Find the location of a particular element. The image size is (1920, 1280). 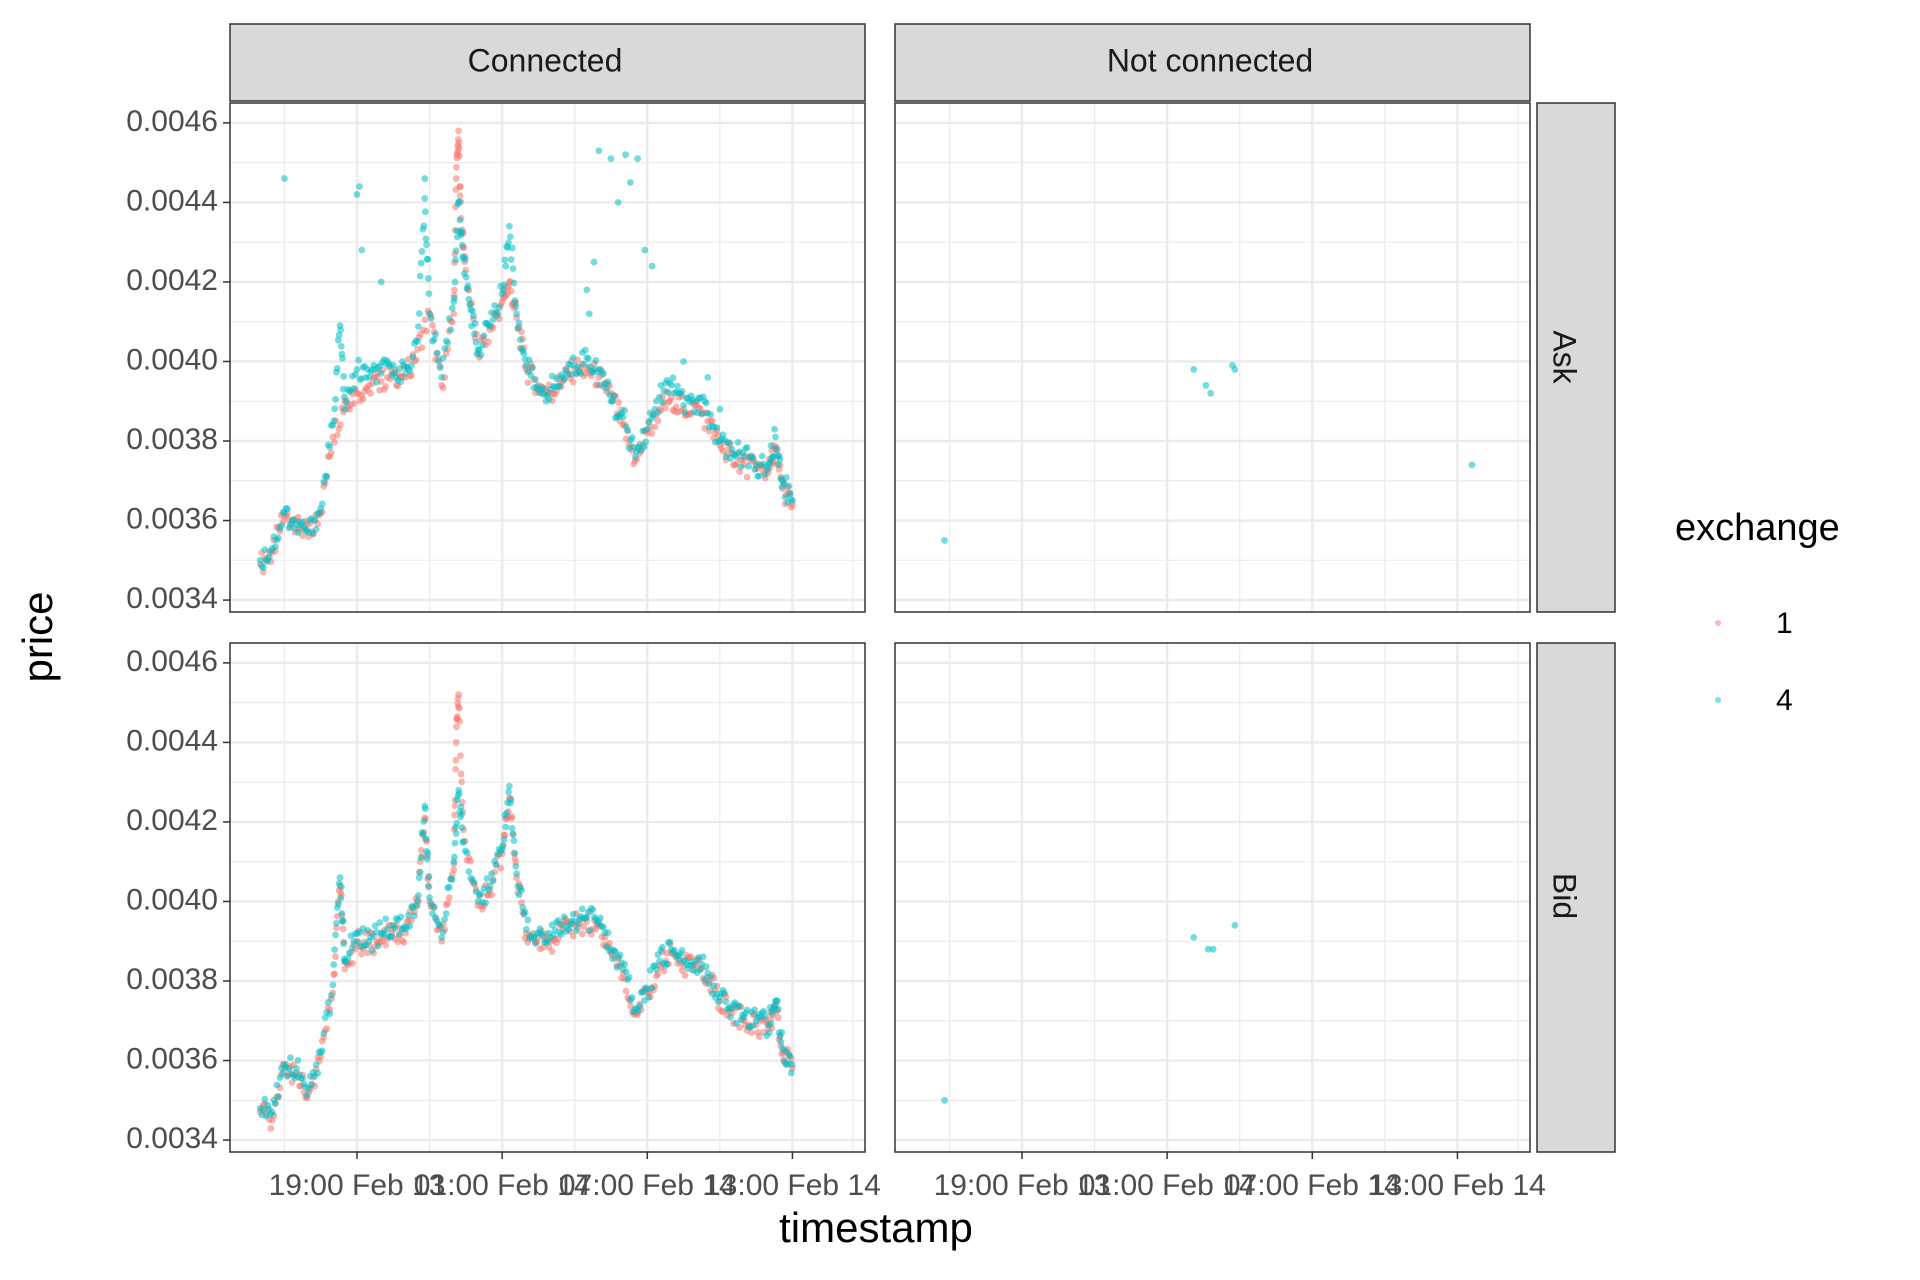

strip-bg-not-connected is located at coordinates (1212, 62).